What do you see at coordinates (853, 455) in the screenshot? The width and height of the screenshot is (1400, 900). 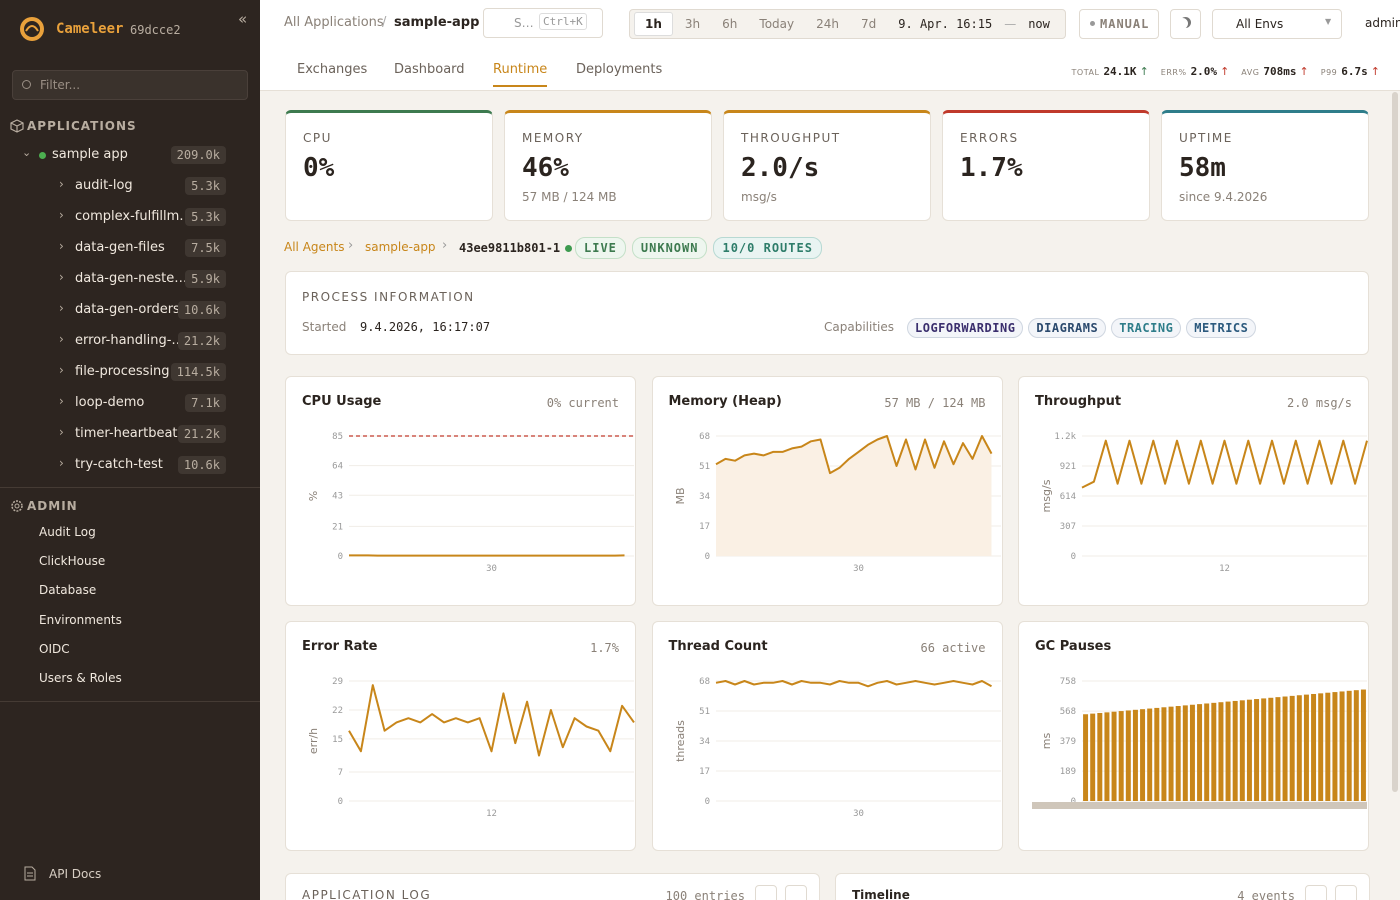 I see `line` at bounding box center [853, 455].